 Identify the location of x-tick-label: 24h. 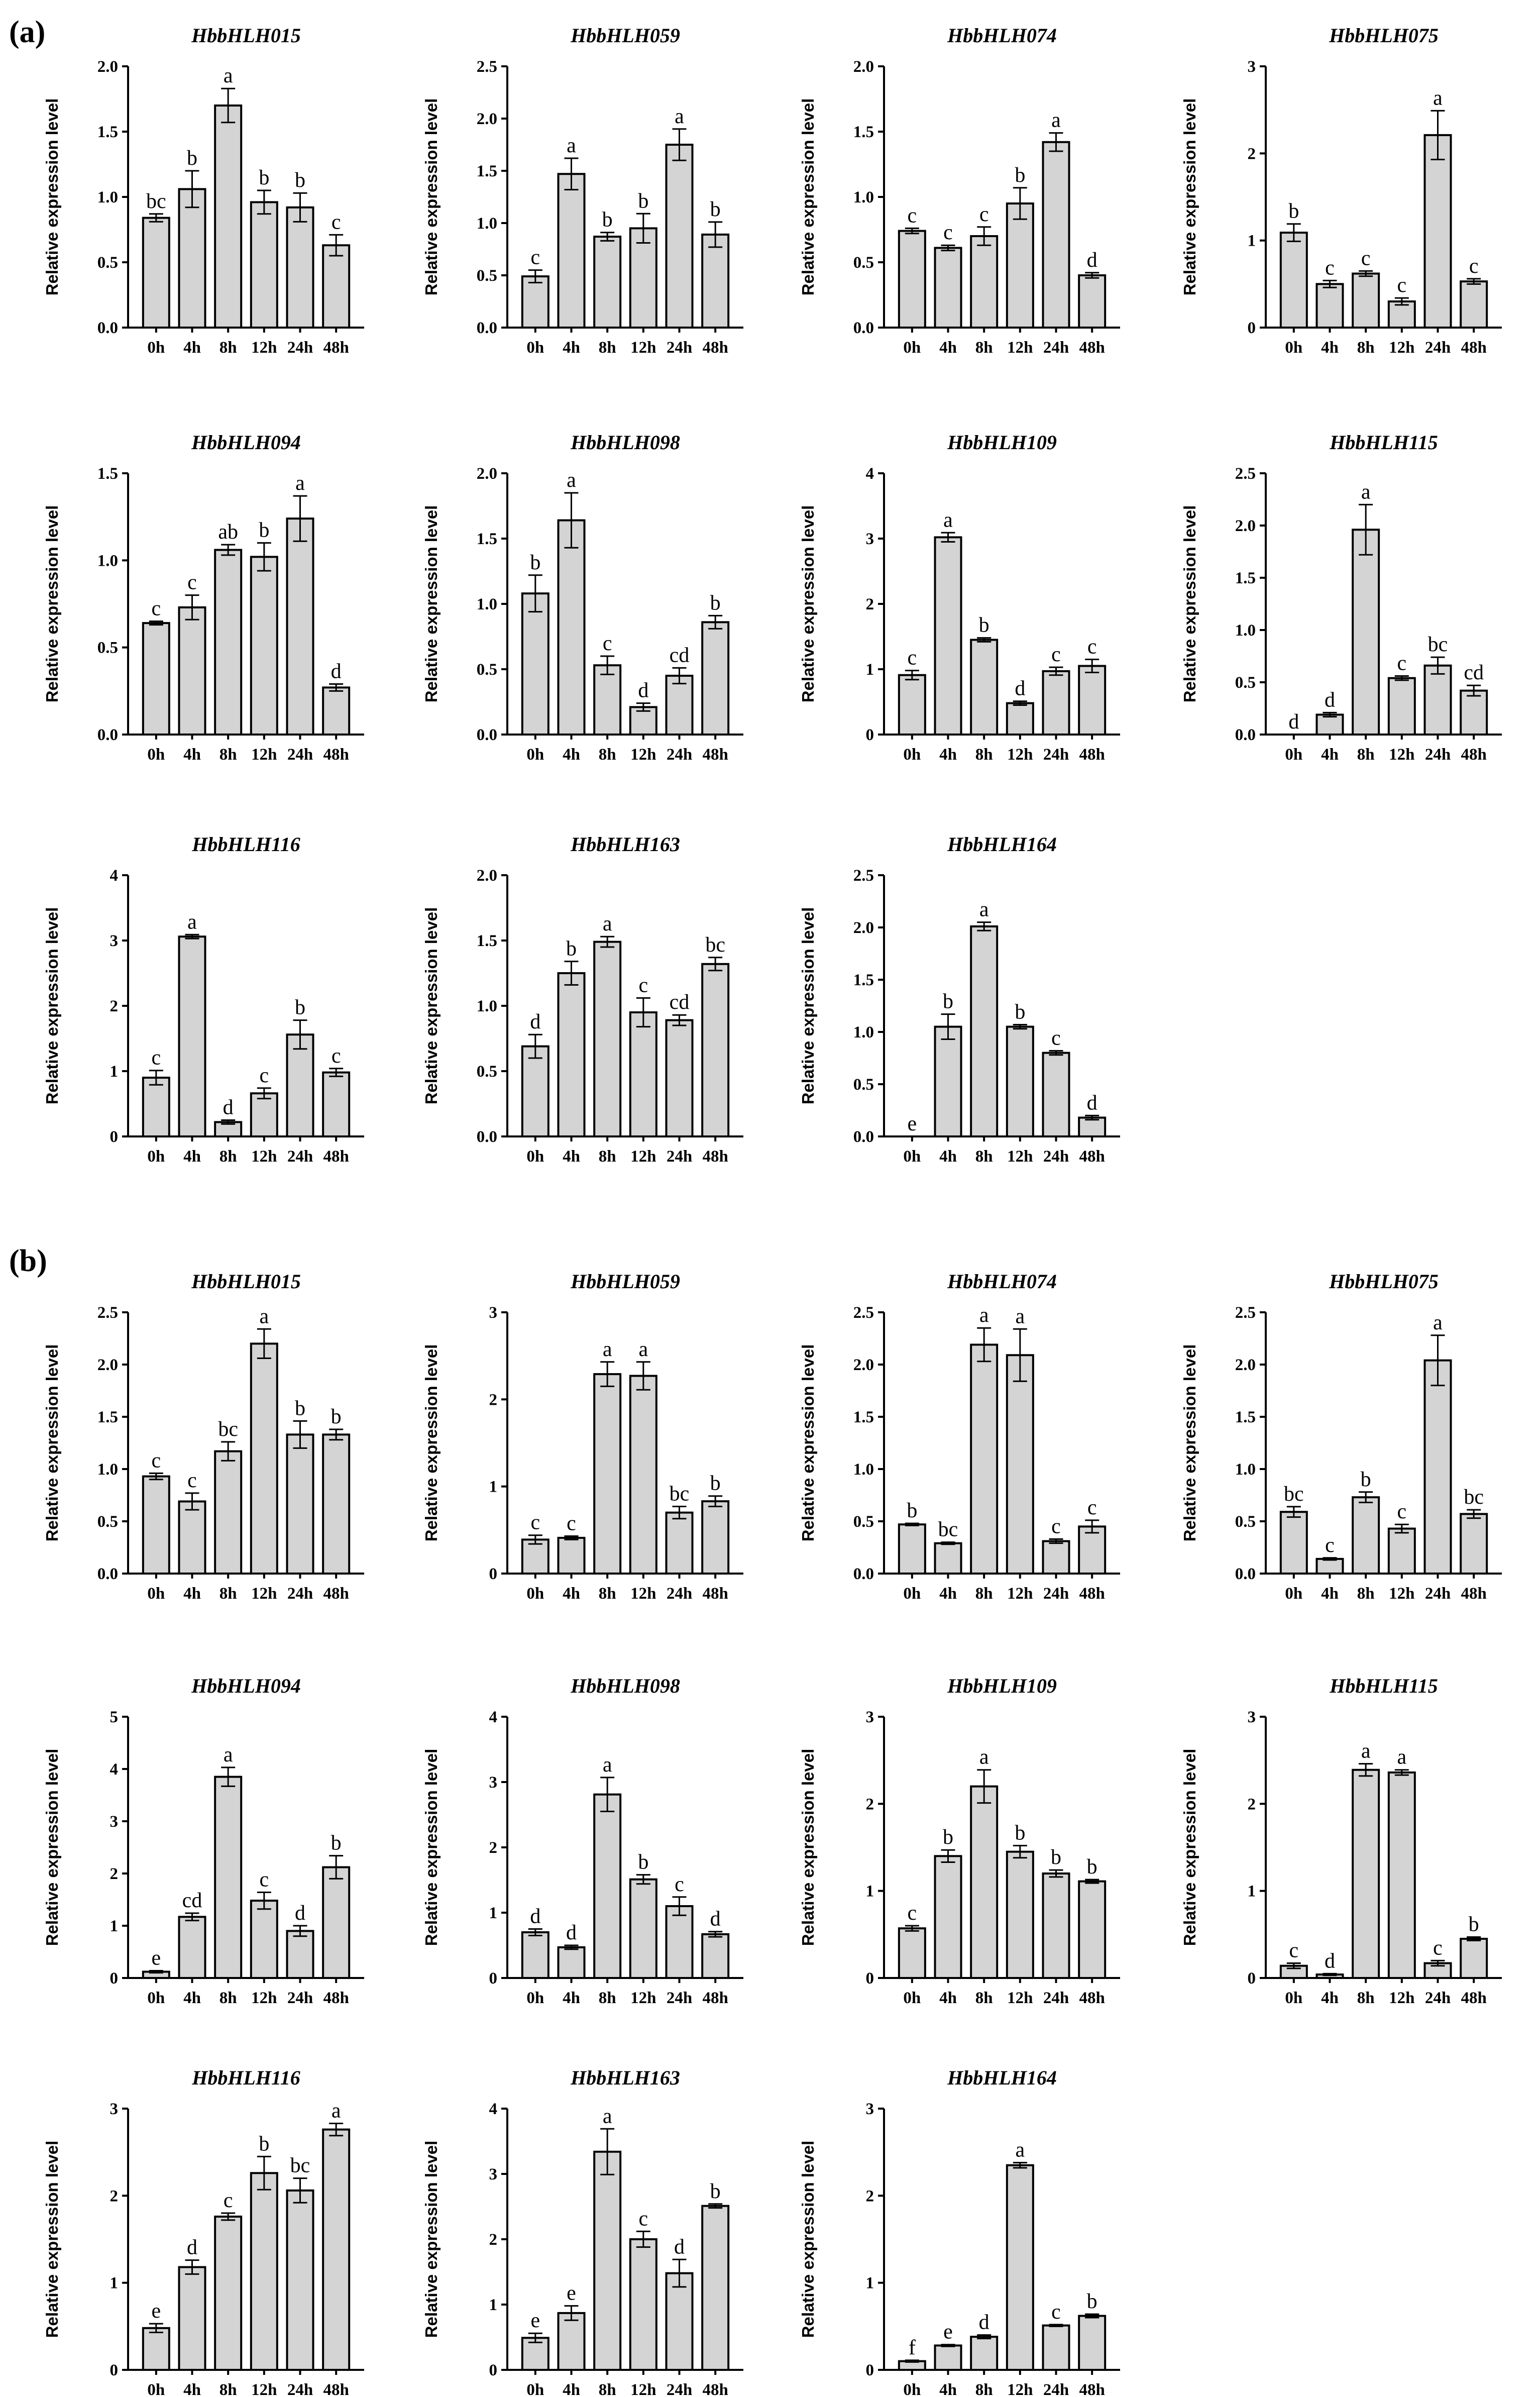
(300, 1594).